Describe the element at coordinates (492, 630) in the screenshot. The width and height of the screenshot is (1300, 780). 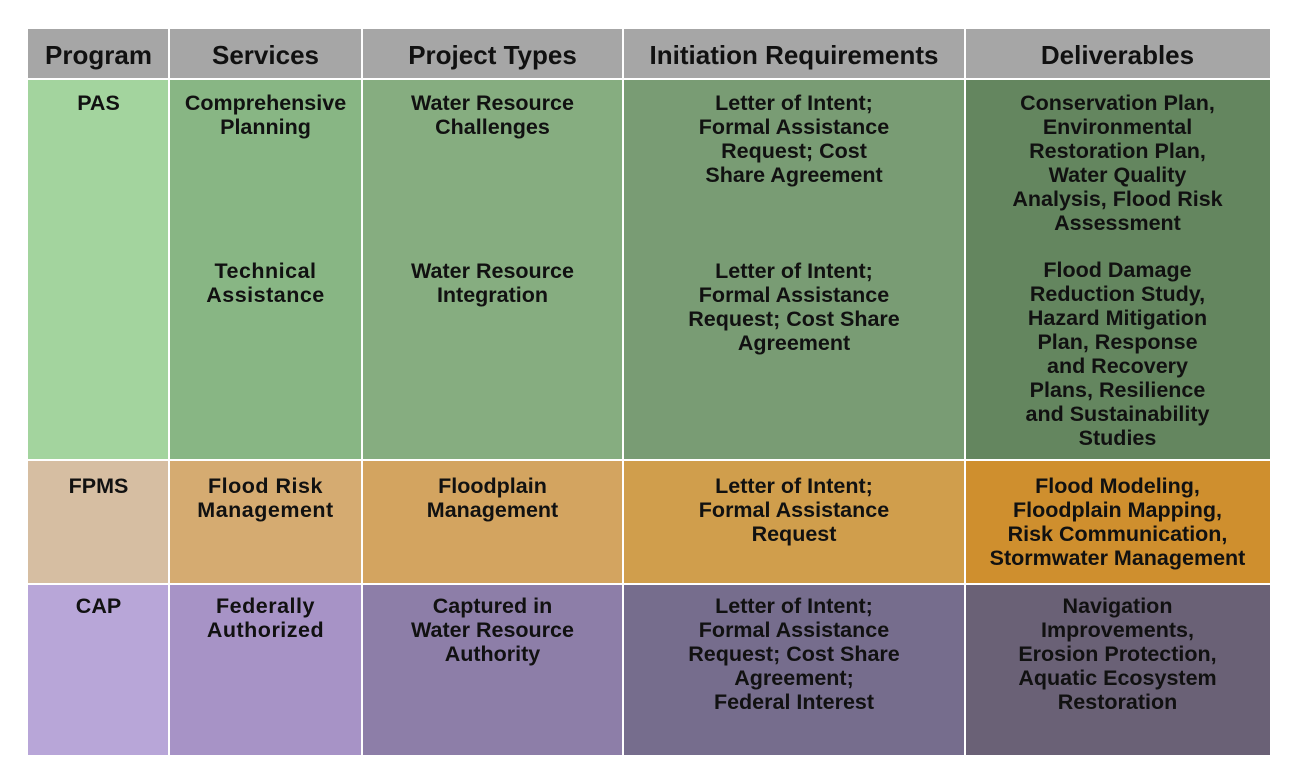
I see `cap-project-type: Captured in Water Resource Authority` at that location.